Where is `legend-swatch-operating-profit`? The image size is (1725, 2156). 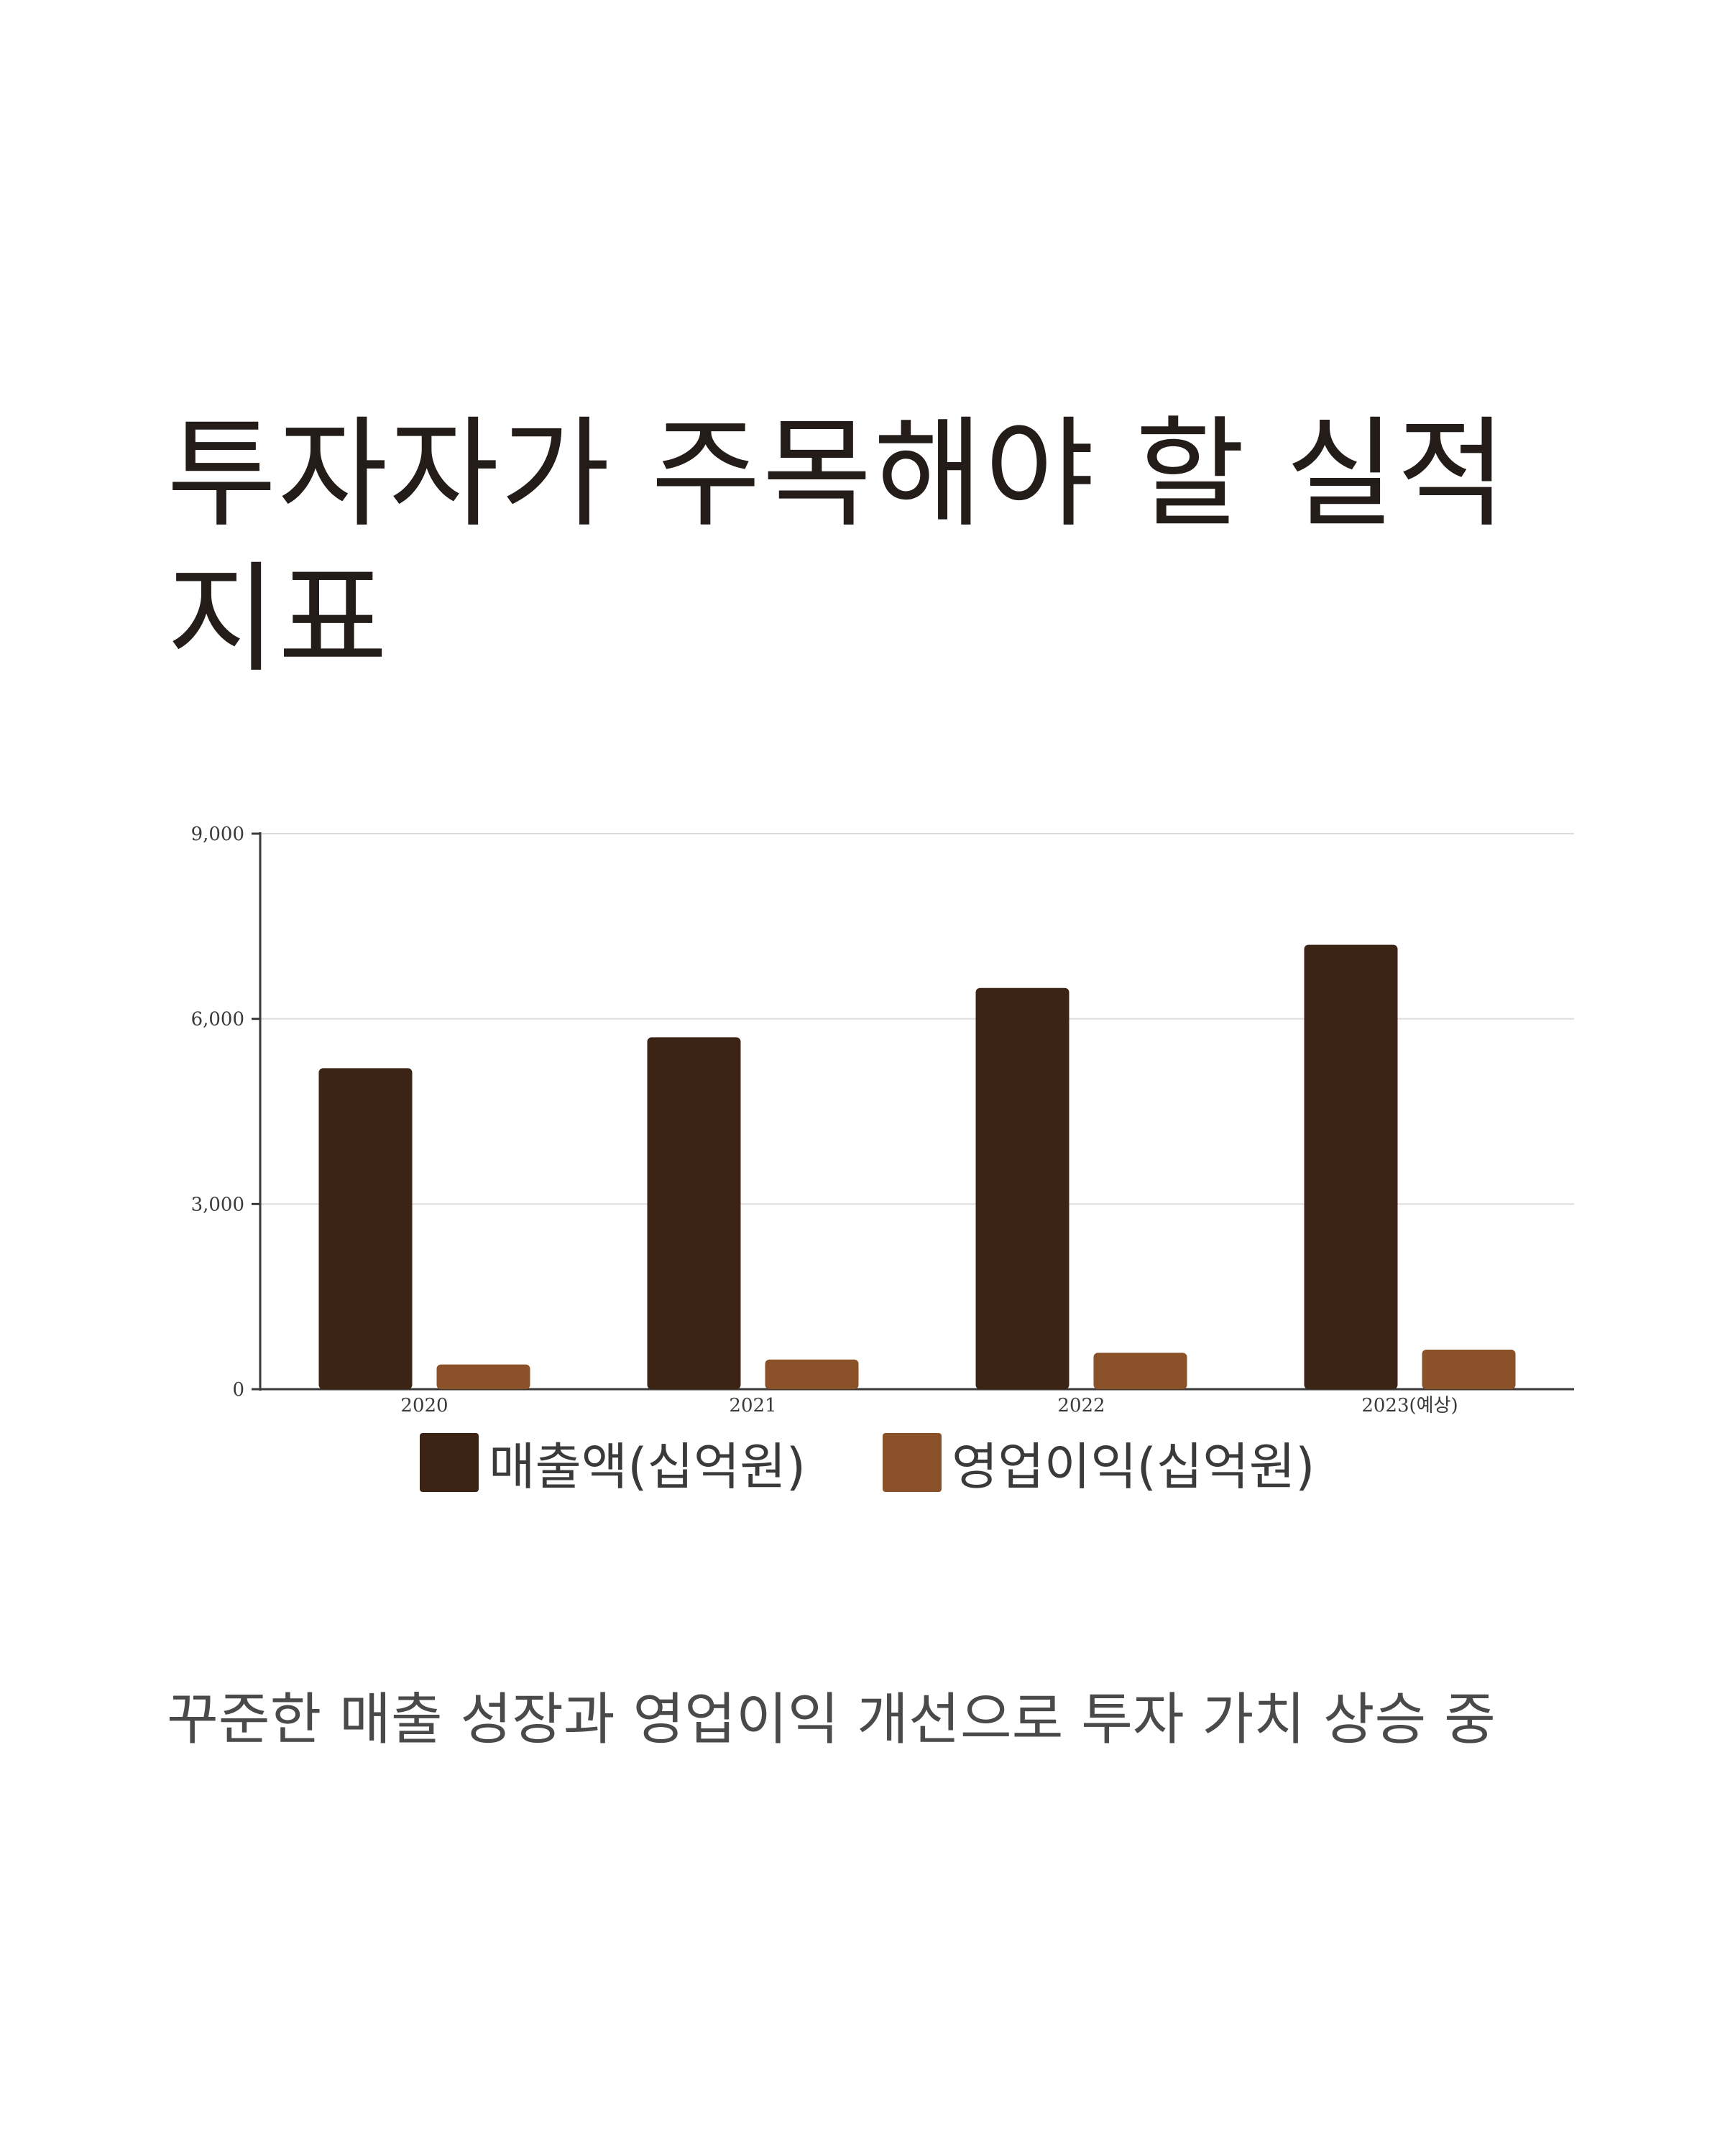
legend-swatch-operating-profit is located at coordinates (912, 1462).